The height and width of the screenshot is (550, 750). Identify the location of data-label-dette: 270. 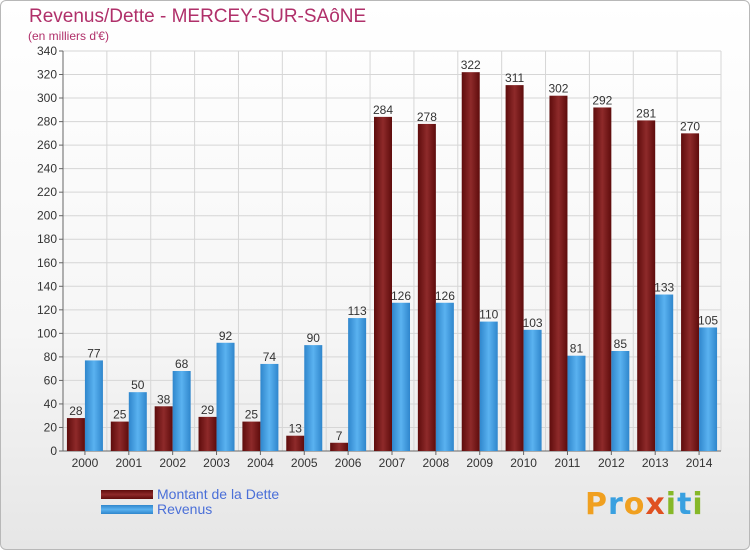
(690, 126).